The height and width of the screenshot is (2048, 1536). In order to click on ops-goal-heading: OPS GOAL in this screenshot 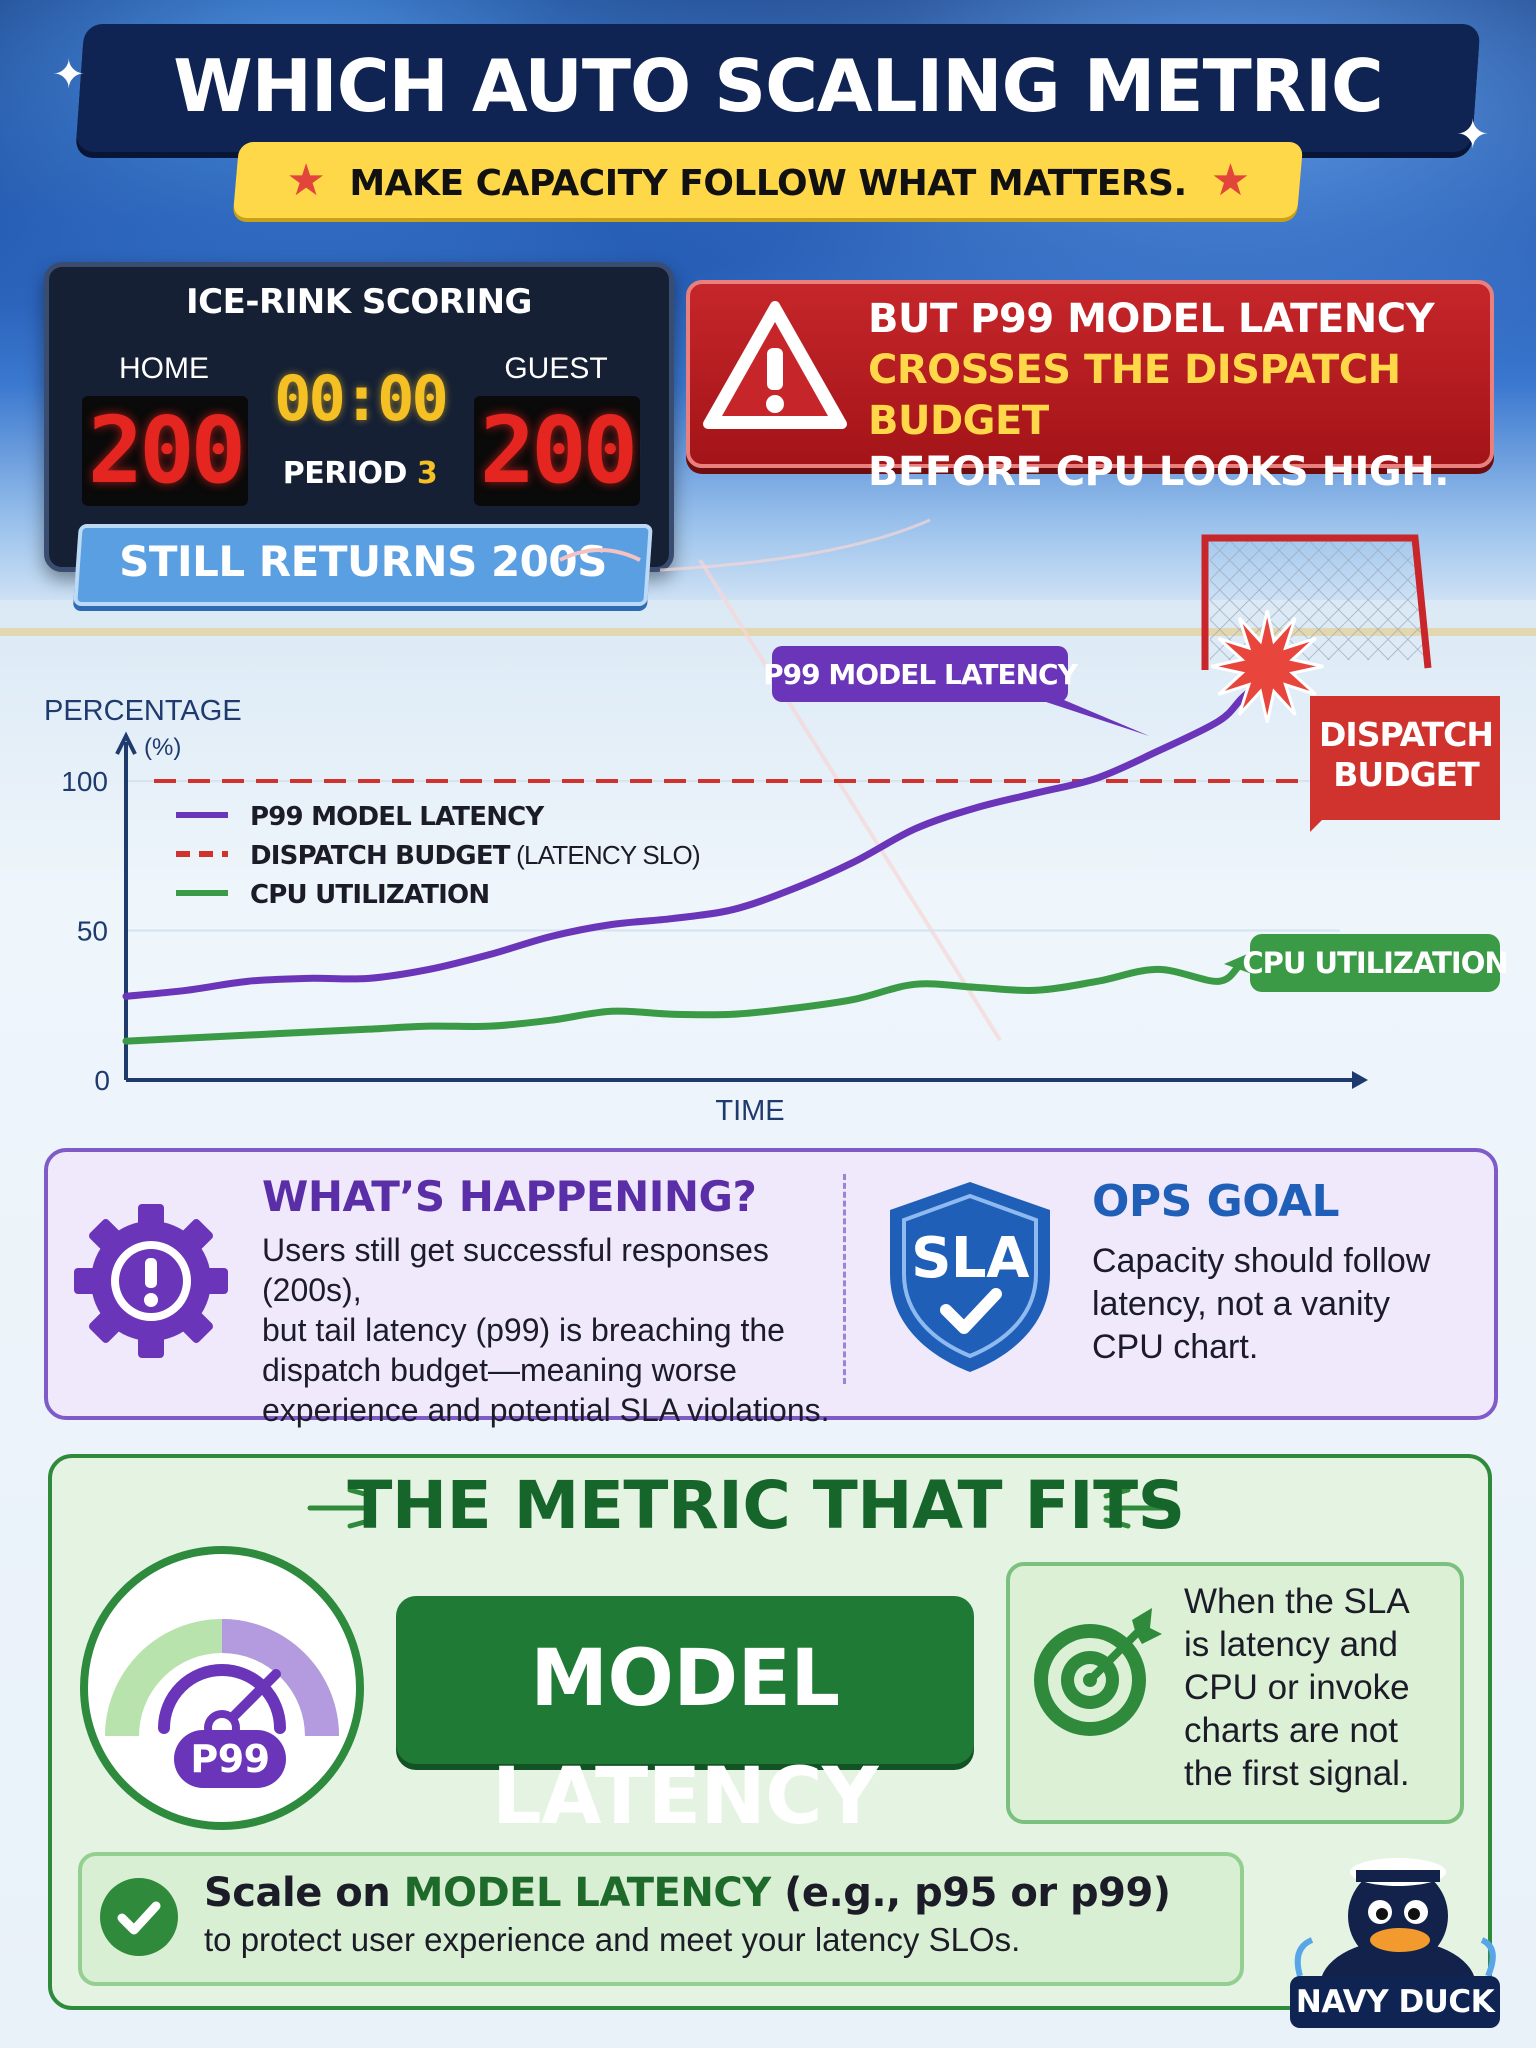, I will do `click(1216, 1201)`.